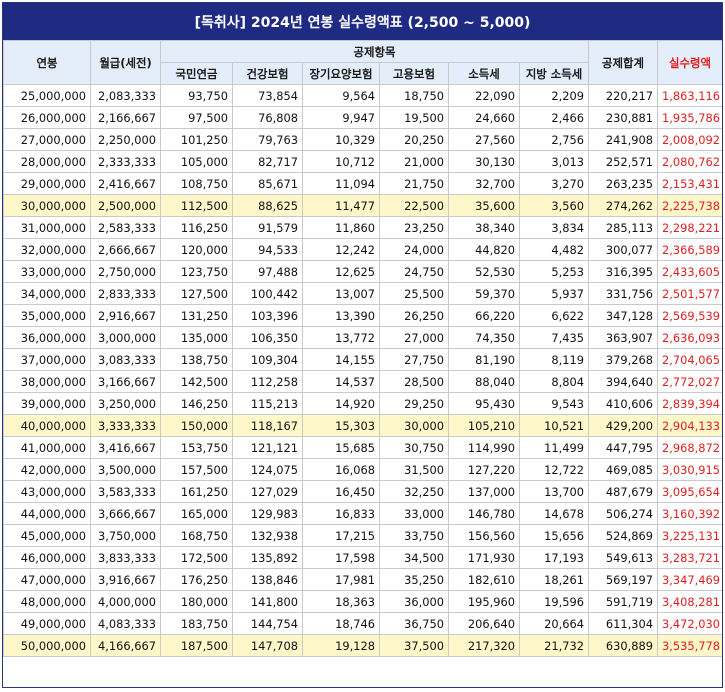 The image size is (725, 692). Describe the element at coordinates (125, 623) in the screenshot. I see `cell-monthly-pretax: 4,083,333` at that location.